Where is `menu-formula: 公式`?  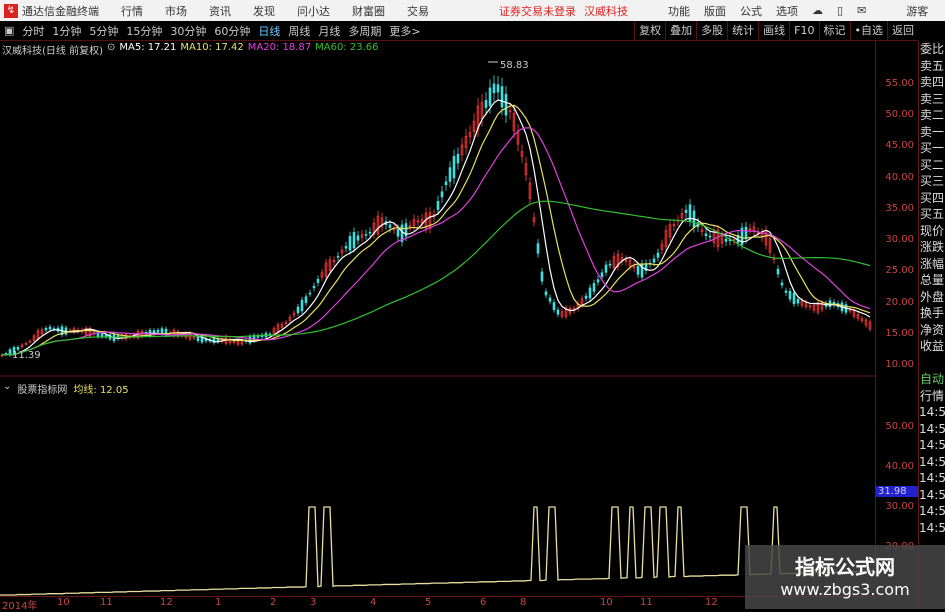
menu-formula: 公式 is located at coordinates (751, 11).